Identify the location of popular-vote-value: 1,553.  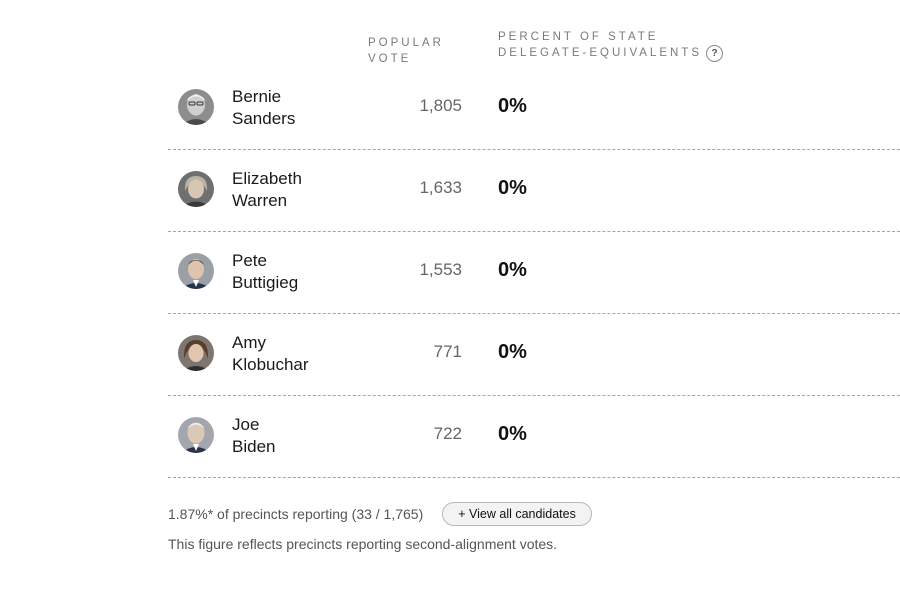
(440, 269).